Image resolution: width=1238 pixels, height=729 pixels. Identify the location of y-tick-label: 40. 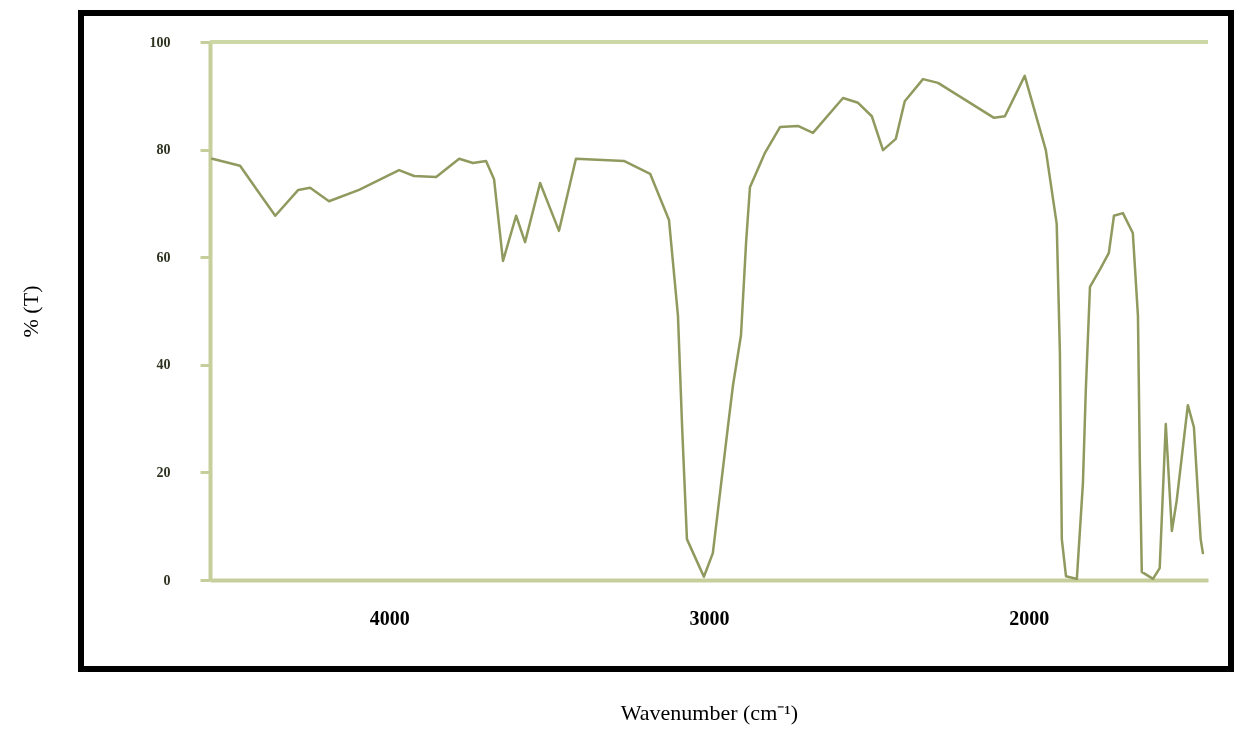
(163, 365).